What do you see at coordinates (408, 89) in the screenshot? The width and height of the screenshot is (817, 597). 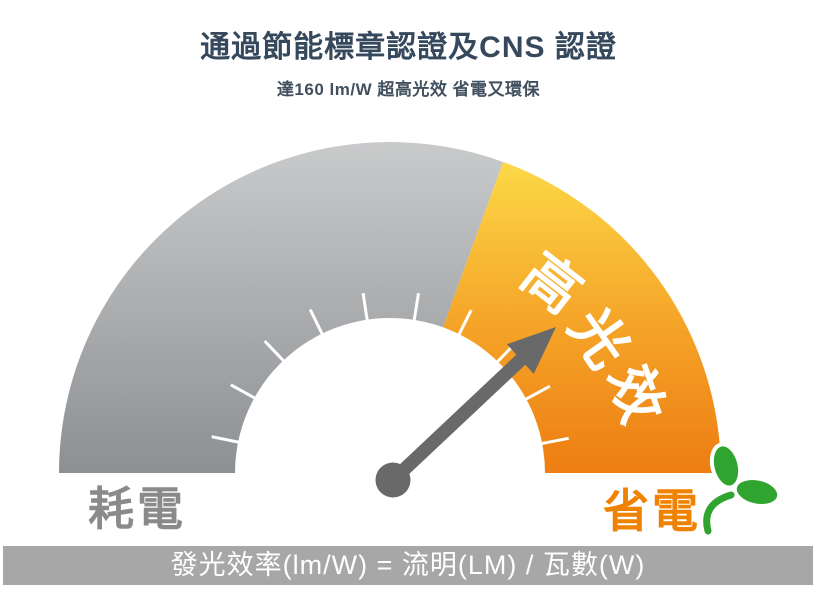 I see `page-subtitle: 達160 lm/W 超高光效 省電又環保` at bounding box center [408, 89].